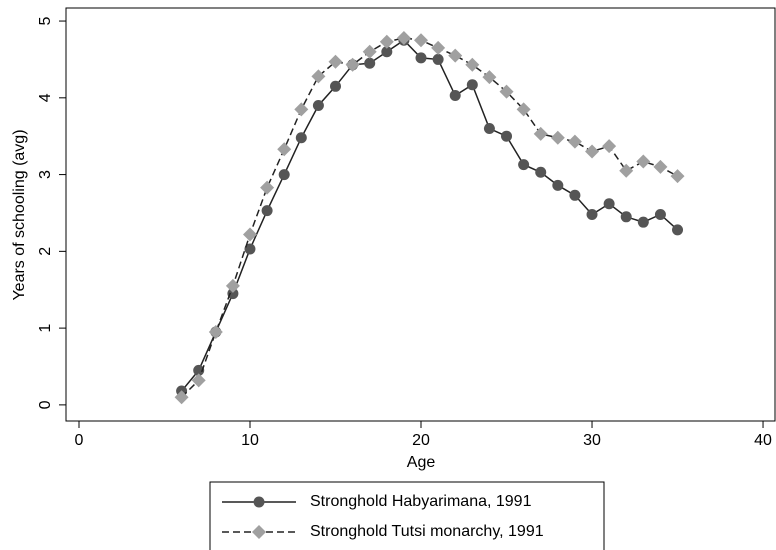  What do you see at coordinates (45, 404) in the screenshot?
I see `y-tick-label: 0` at bounding box center [45, 404].